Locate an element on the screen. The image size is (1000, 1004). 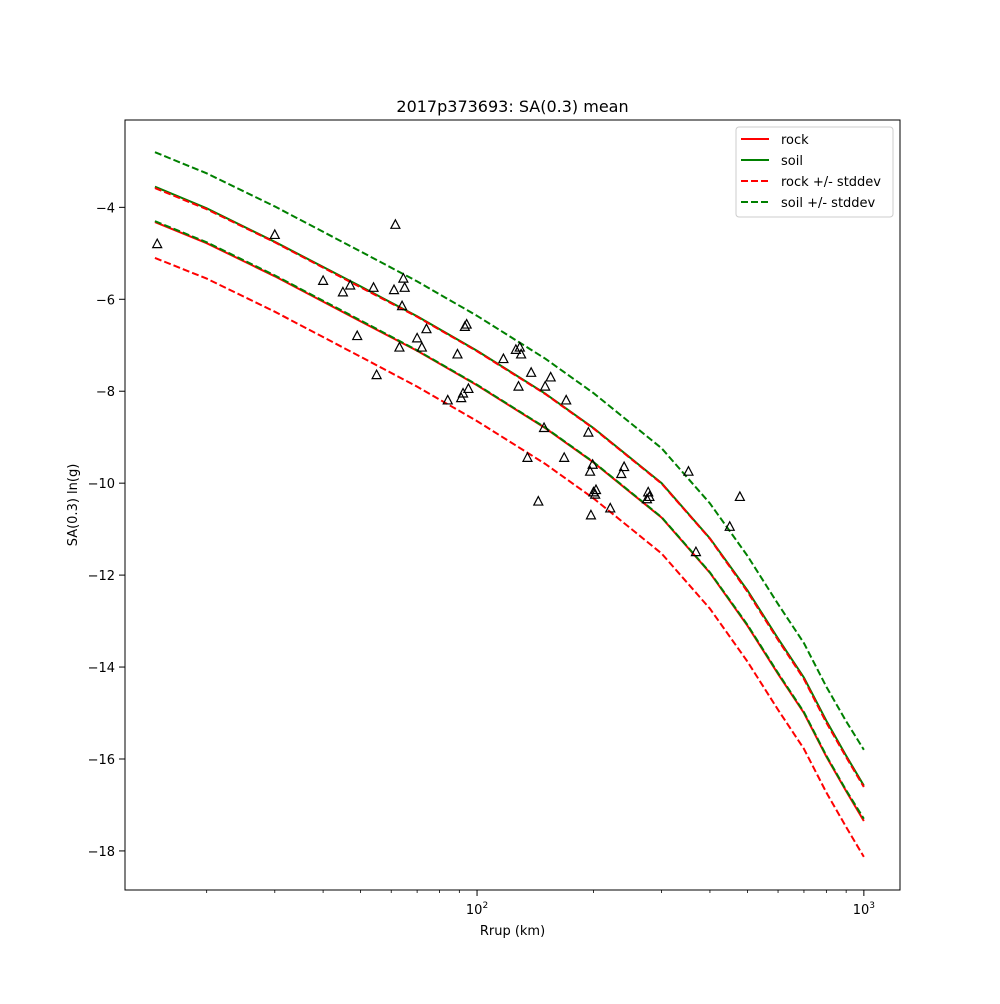
chart-title: 2017p373693: SA(0.3) mean is located at coordinates (512, 106).